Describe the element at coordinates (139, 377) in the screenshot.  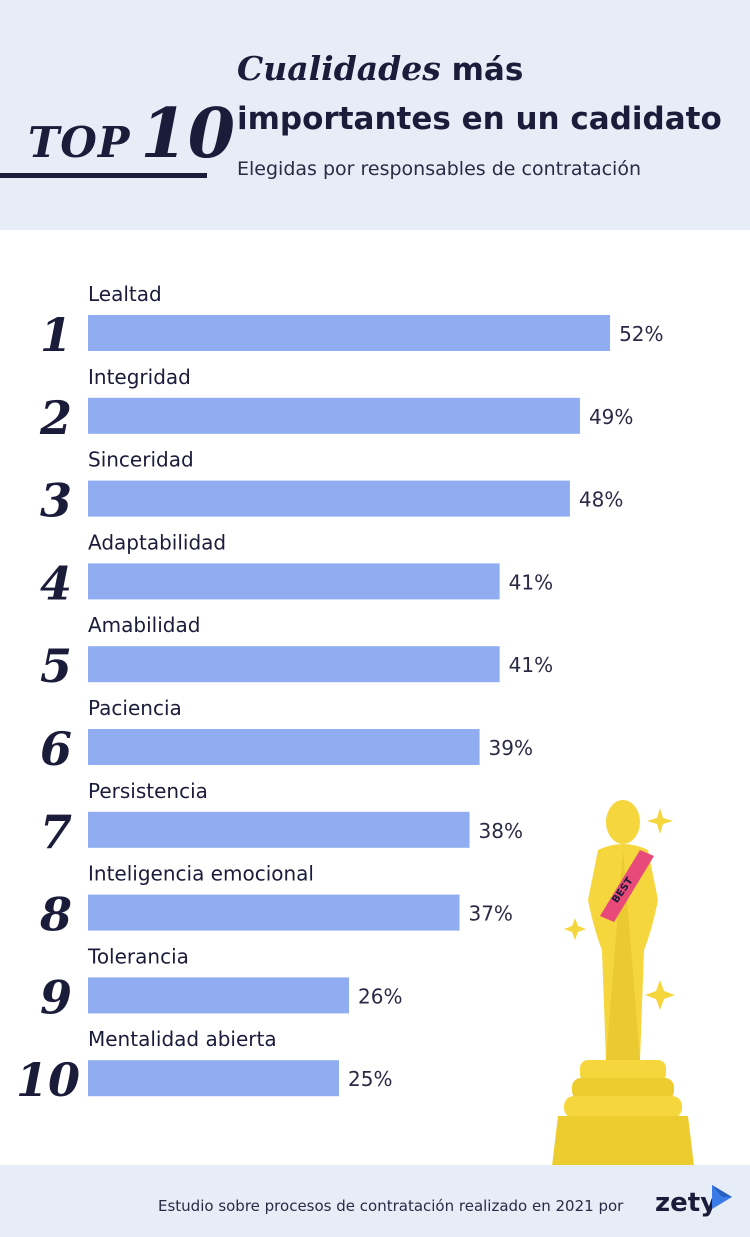
I see `category-label: Integridad` at that location.